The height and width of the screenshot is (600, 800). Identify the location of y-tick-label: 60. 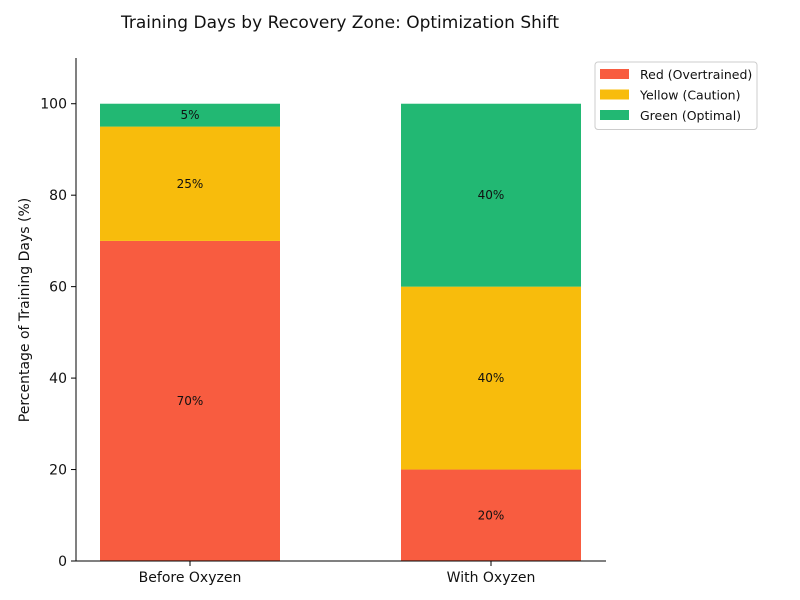
(58, 288).